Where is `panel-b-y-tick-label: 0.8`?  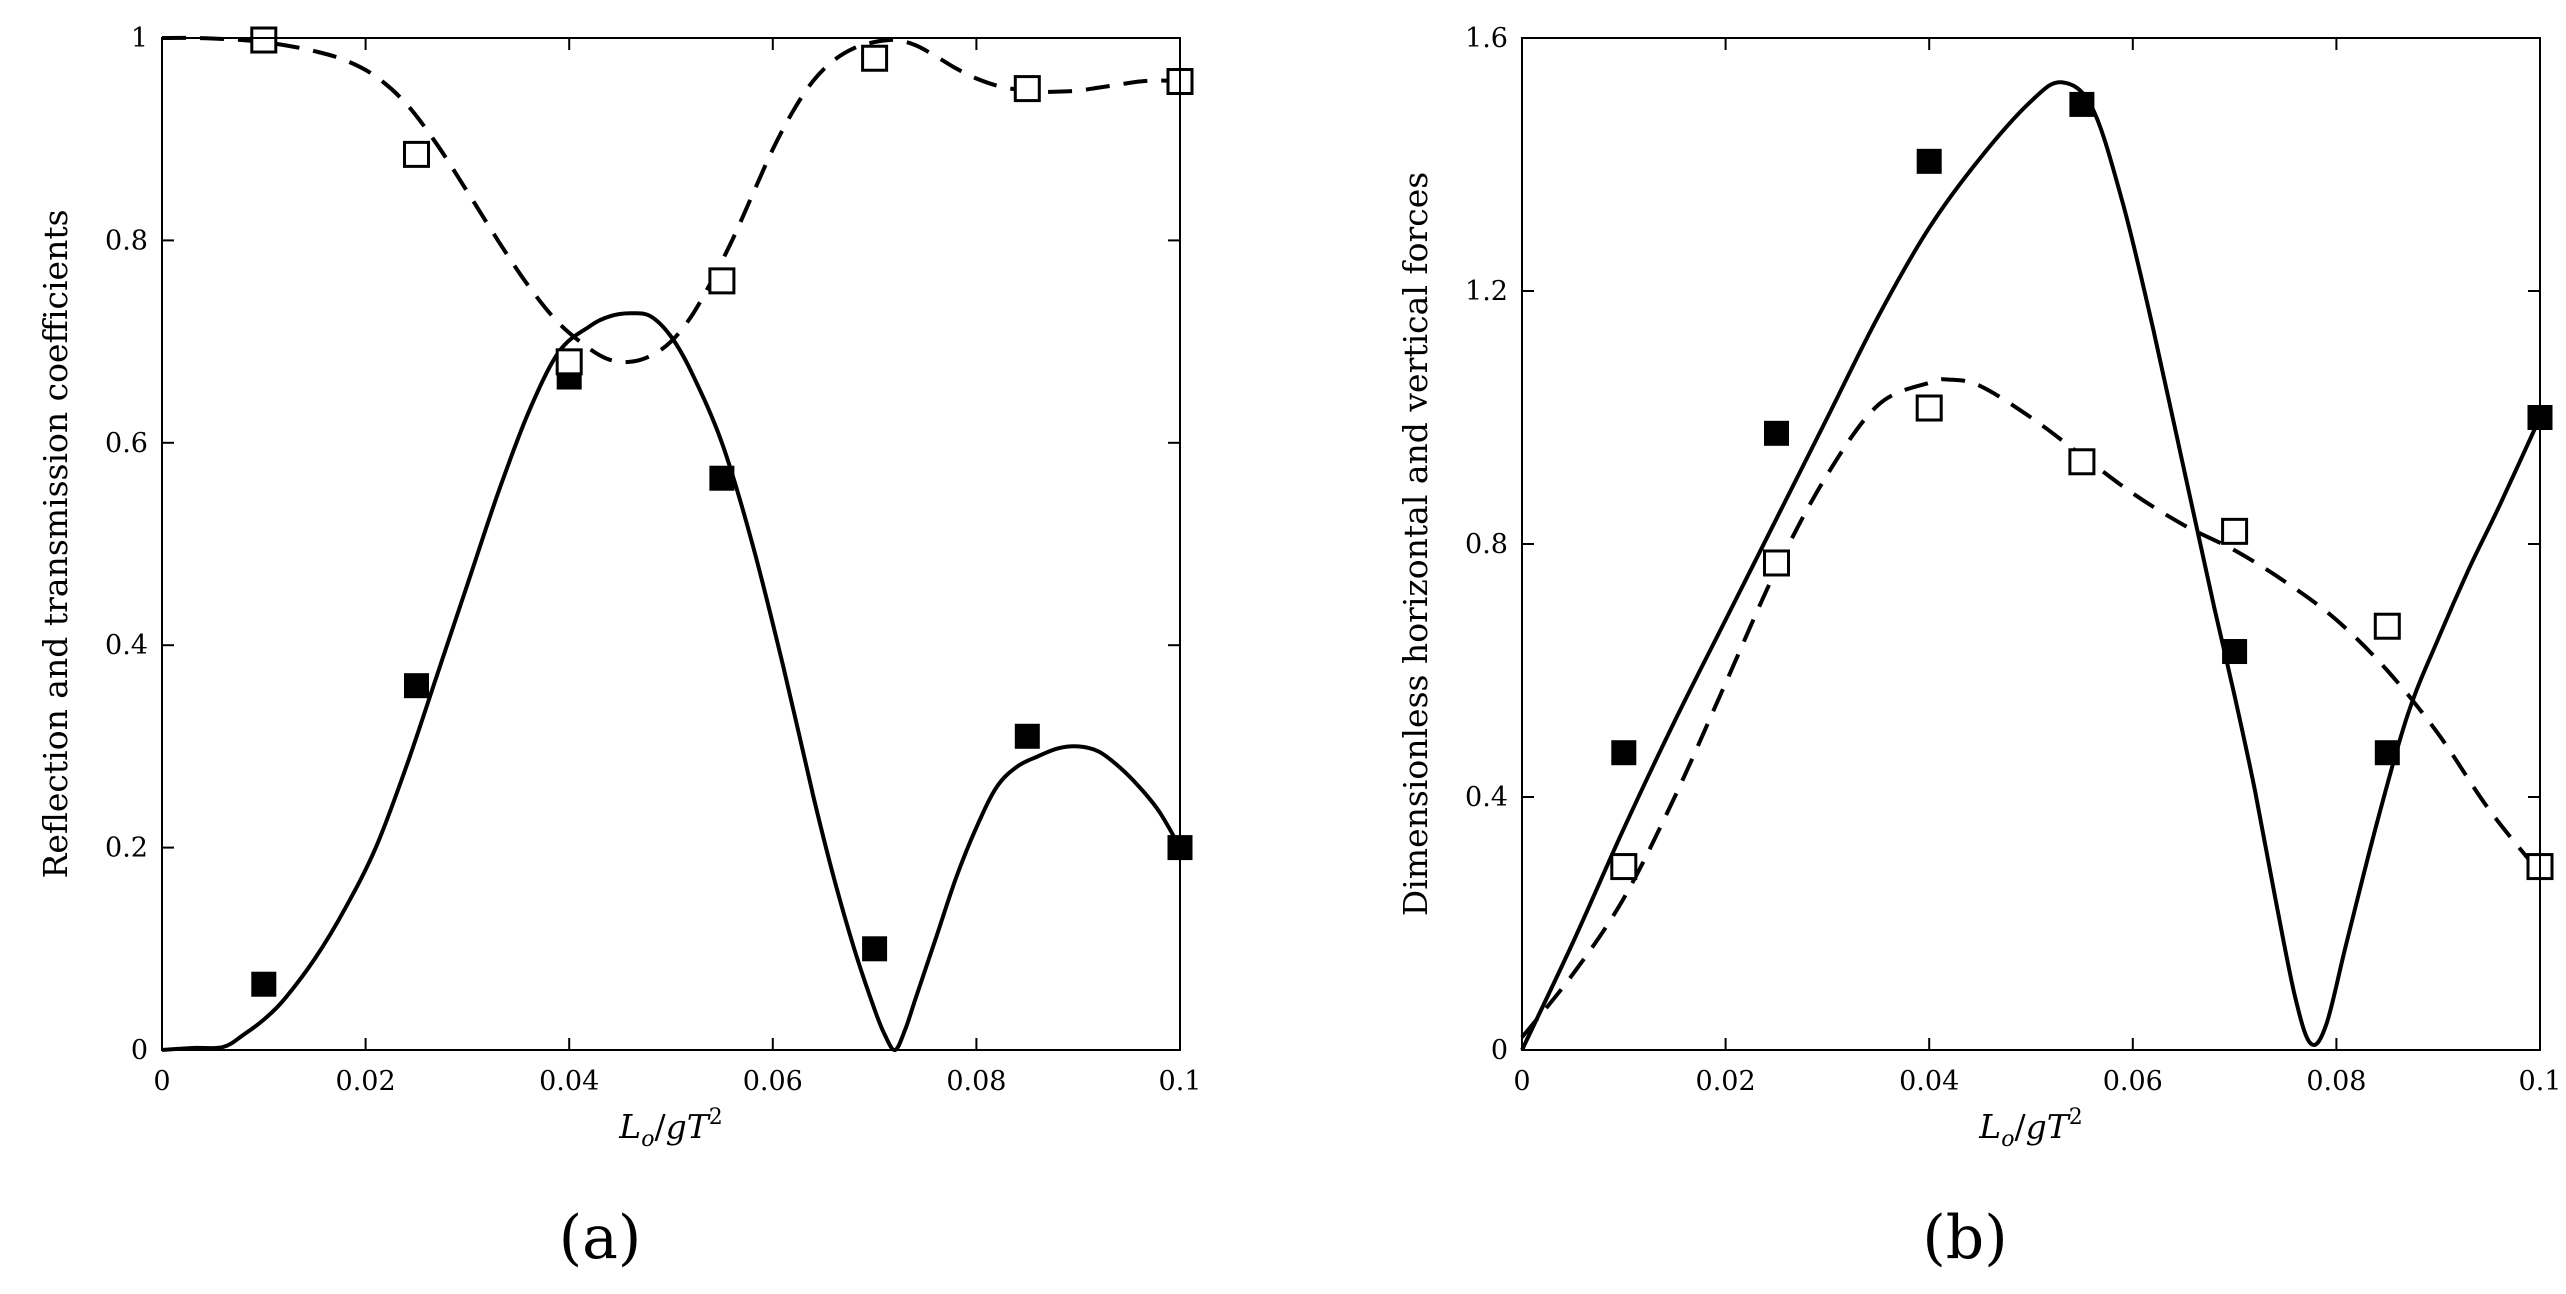 panel-b-y-tick-label: 0.8 is located at coordinates (1486, 544).